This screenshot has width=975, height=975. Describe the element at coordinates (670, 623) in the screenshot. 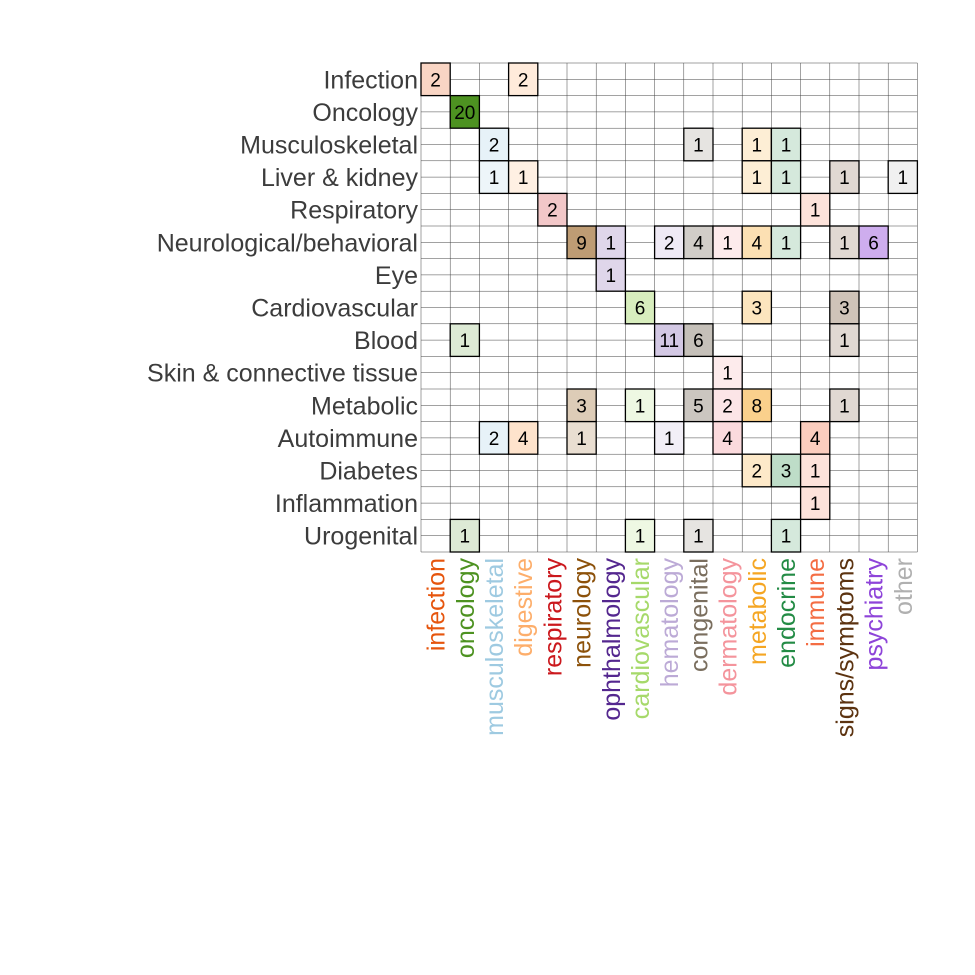

I see `column-label: hematology` at that location.